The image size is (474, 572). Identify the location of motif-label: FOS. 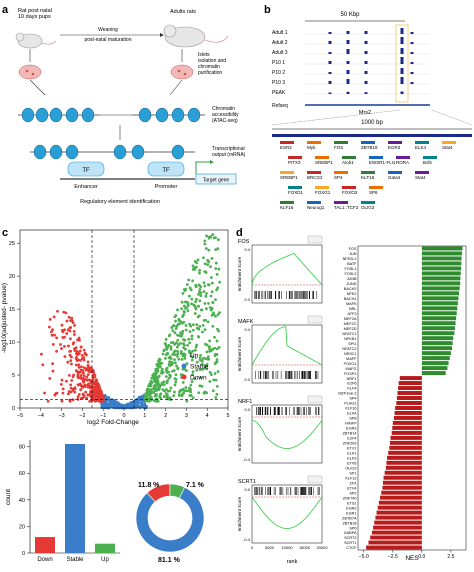
(338, 147).